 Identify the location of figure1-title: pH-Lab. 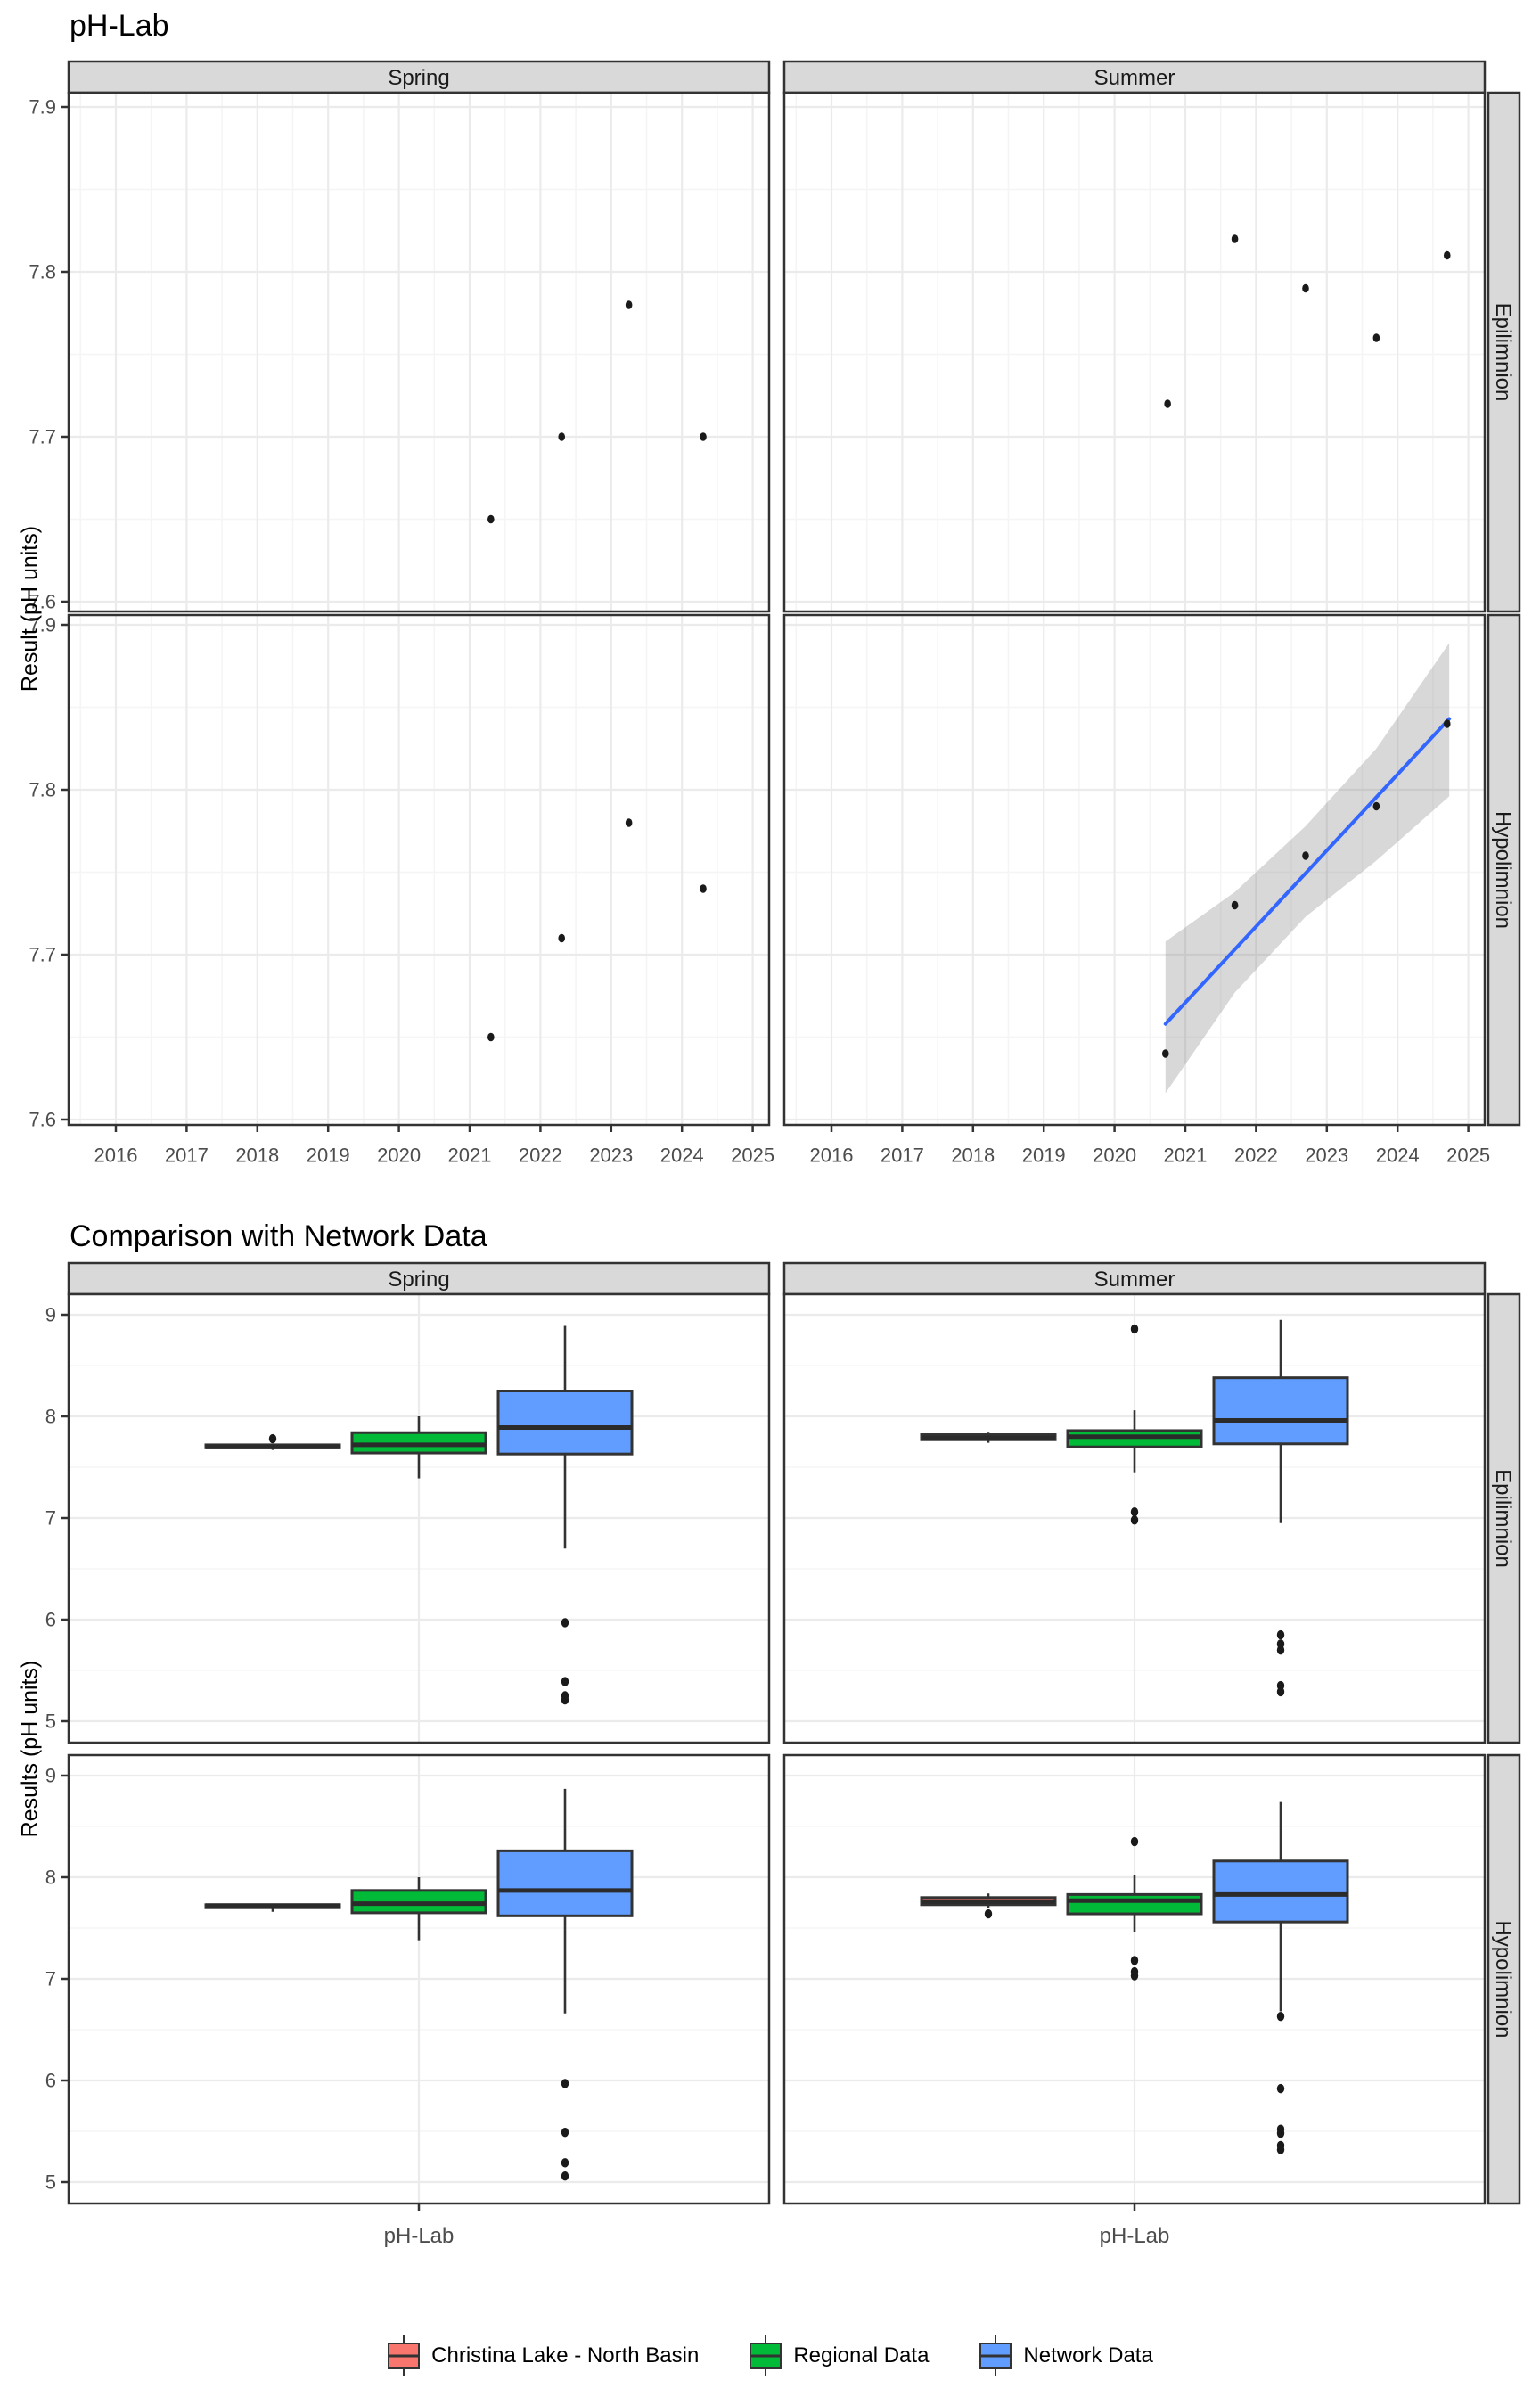
(119, 26).